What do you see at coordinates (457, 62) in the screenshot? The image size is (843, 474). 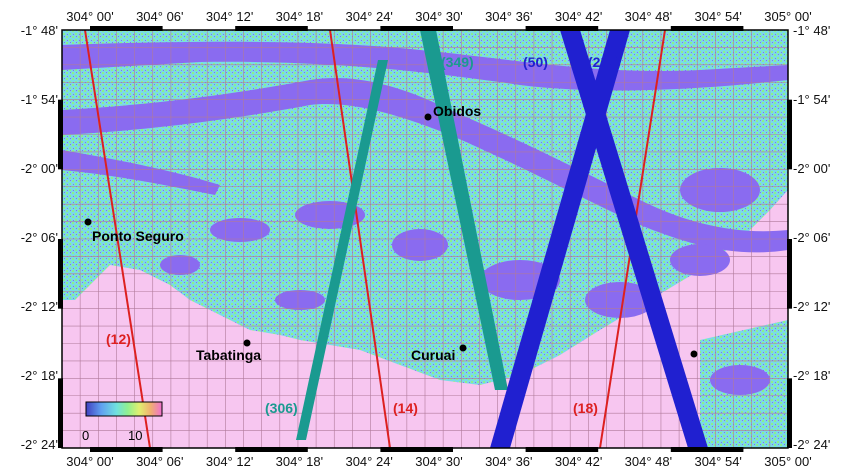 I see `track-label-349: (349)` at bounding box center [457, 62].